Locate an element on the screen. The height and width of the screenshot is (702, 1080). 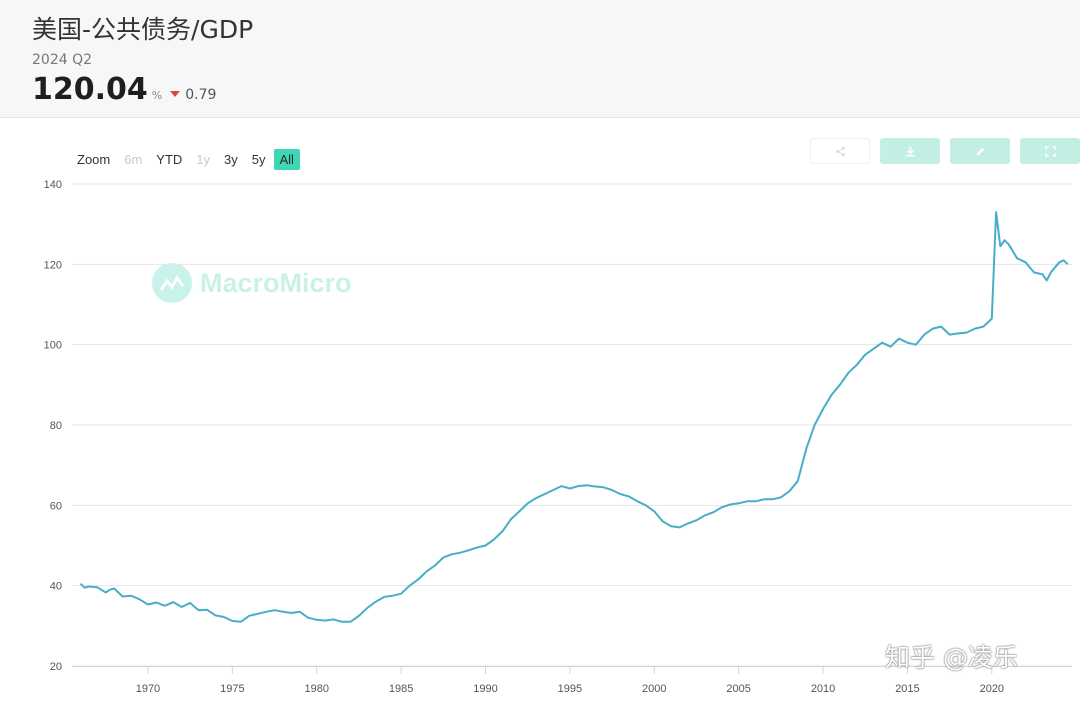
y-tick-label: 80 is located at coordinates (56, 426).